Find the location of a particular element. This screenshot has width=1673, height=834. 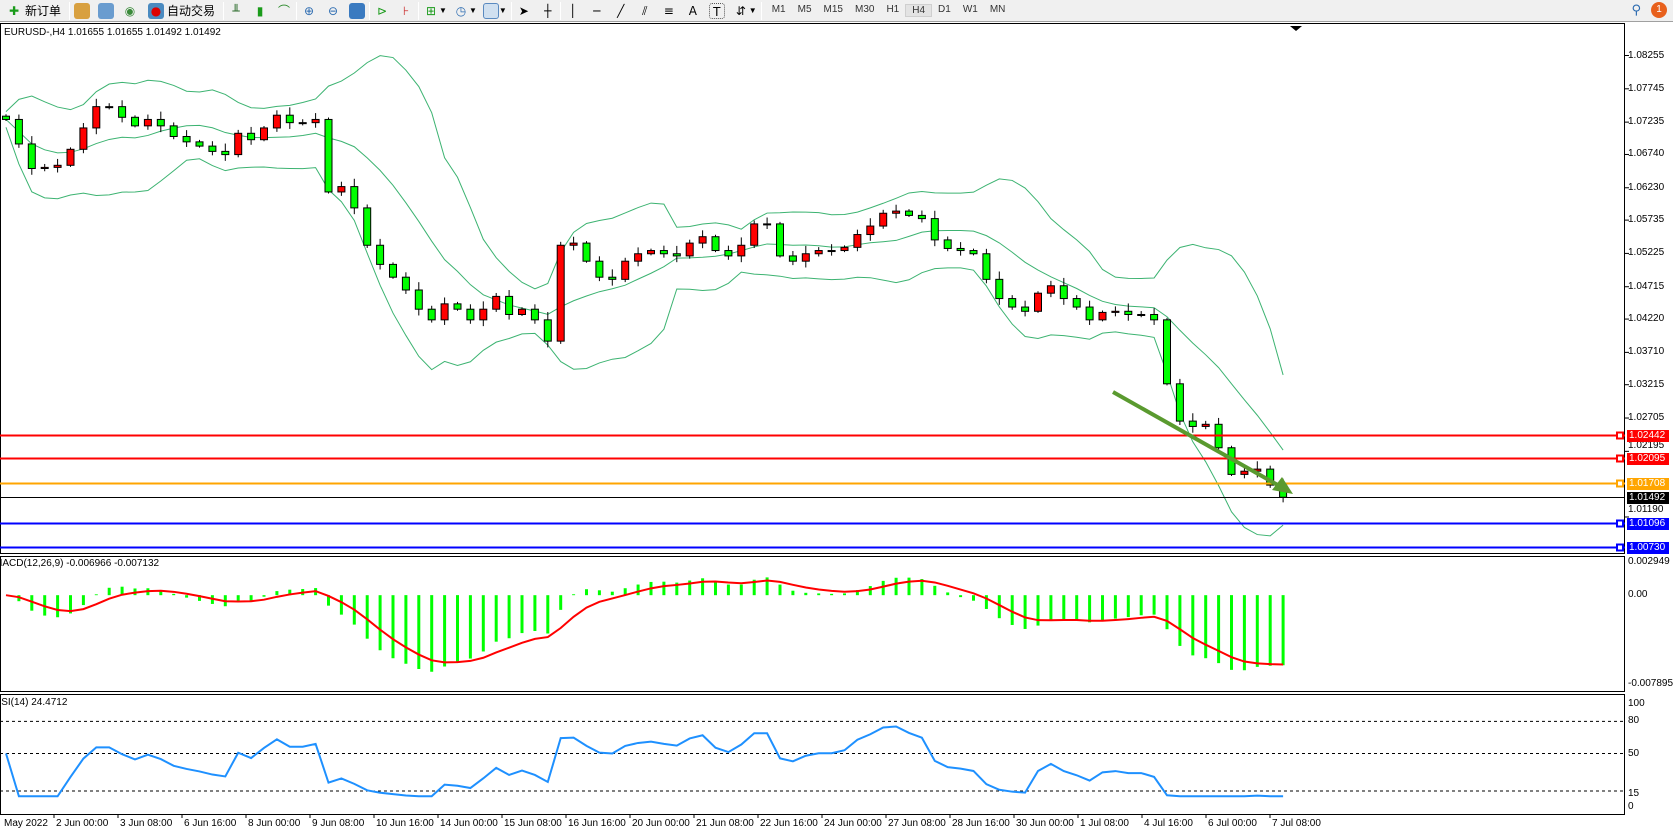

time-axis-label: 15 Jun 08:00 is located at coordinates (533, 823).